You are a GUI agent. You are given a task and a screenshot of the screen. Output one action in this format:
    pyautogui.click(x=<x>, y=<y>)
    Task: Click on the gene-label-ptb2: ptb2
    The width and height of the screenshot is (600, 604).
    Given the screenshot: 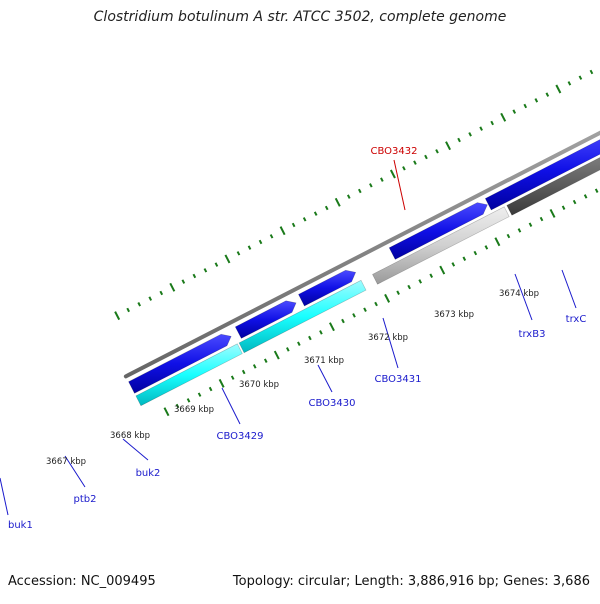 What is the action you would take?
    pyautogui.click(x=85, y=499)
    